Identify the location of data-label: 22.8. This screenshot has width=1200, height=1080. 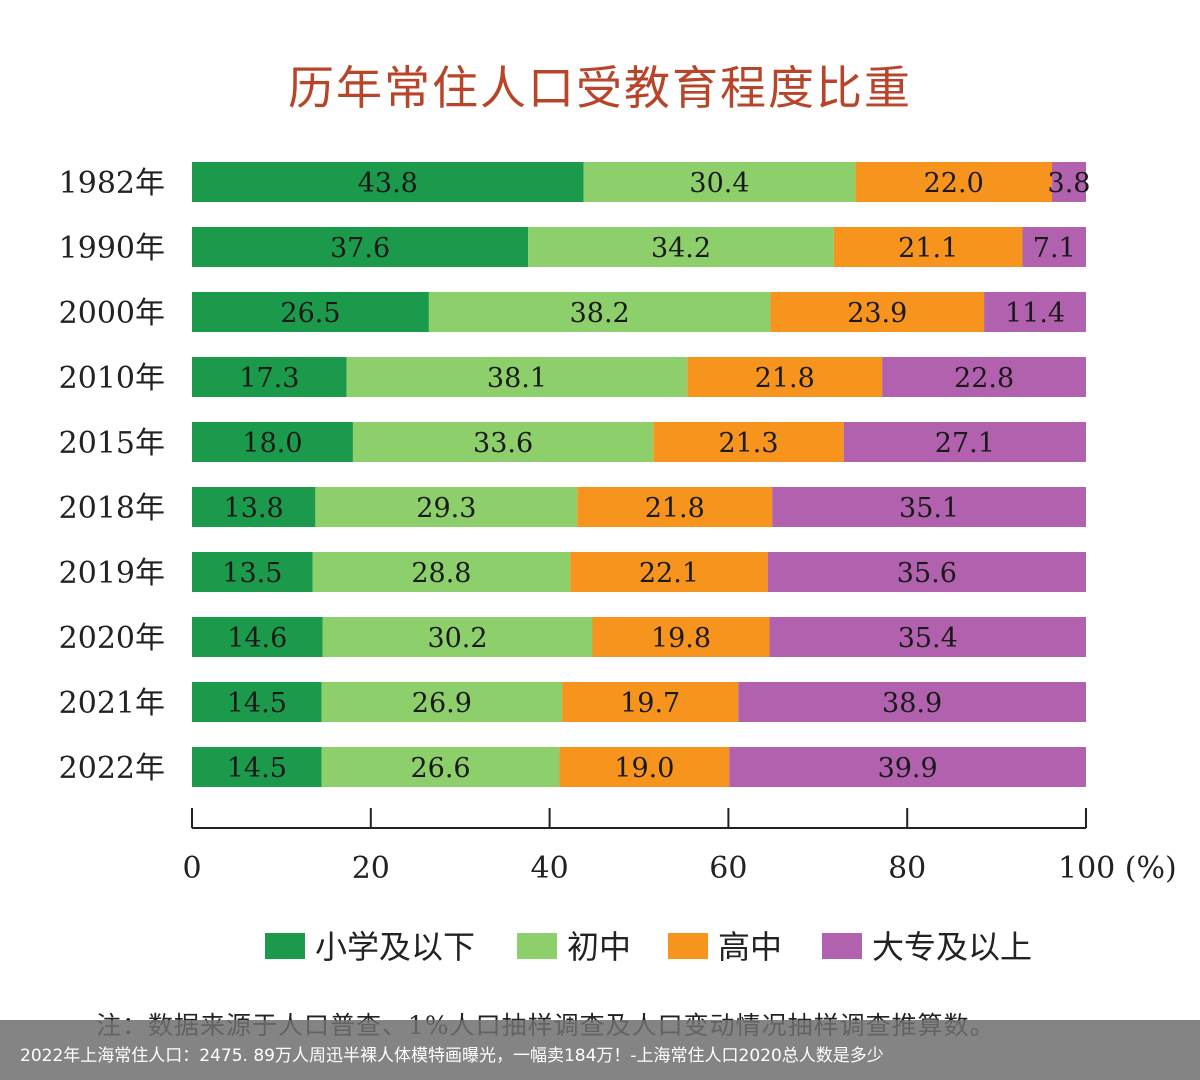
(984, 378).